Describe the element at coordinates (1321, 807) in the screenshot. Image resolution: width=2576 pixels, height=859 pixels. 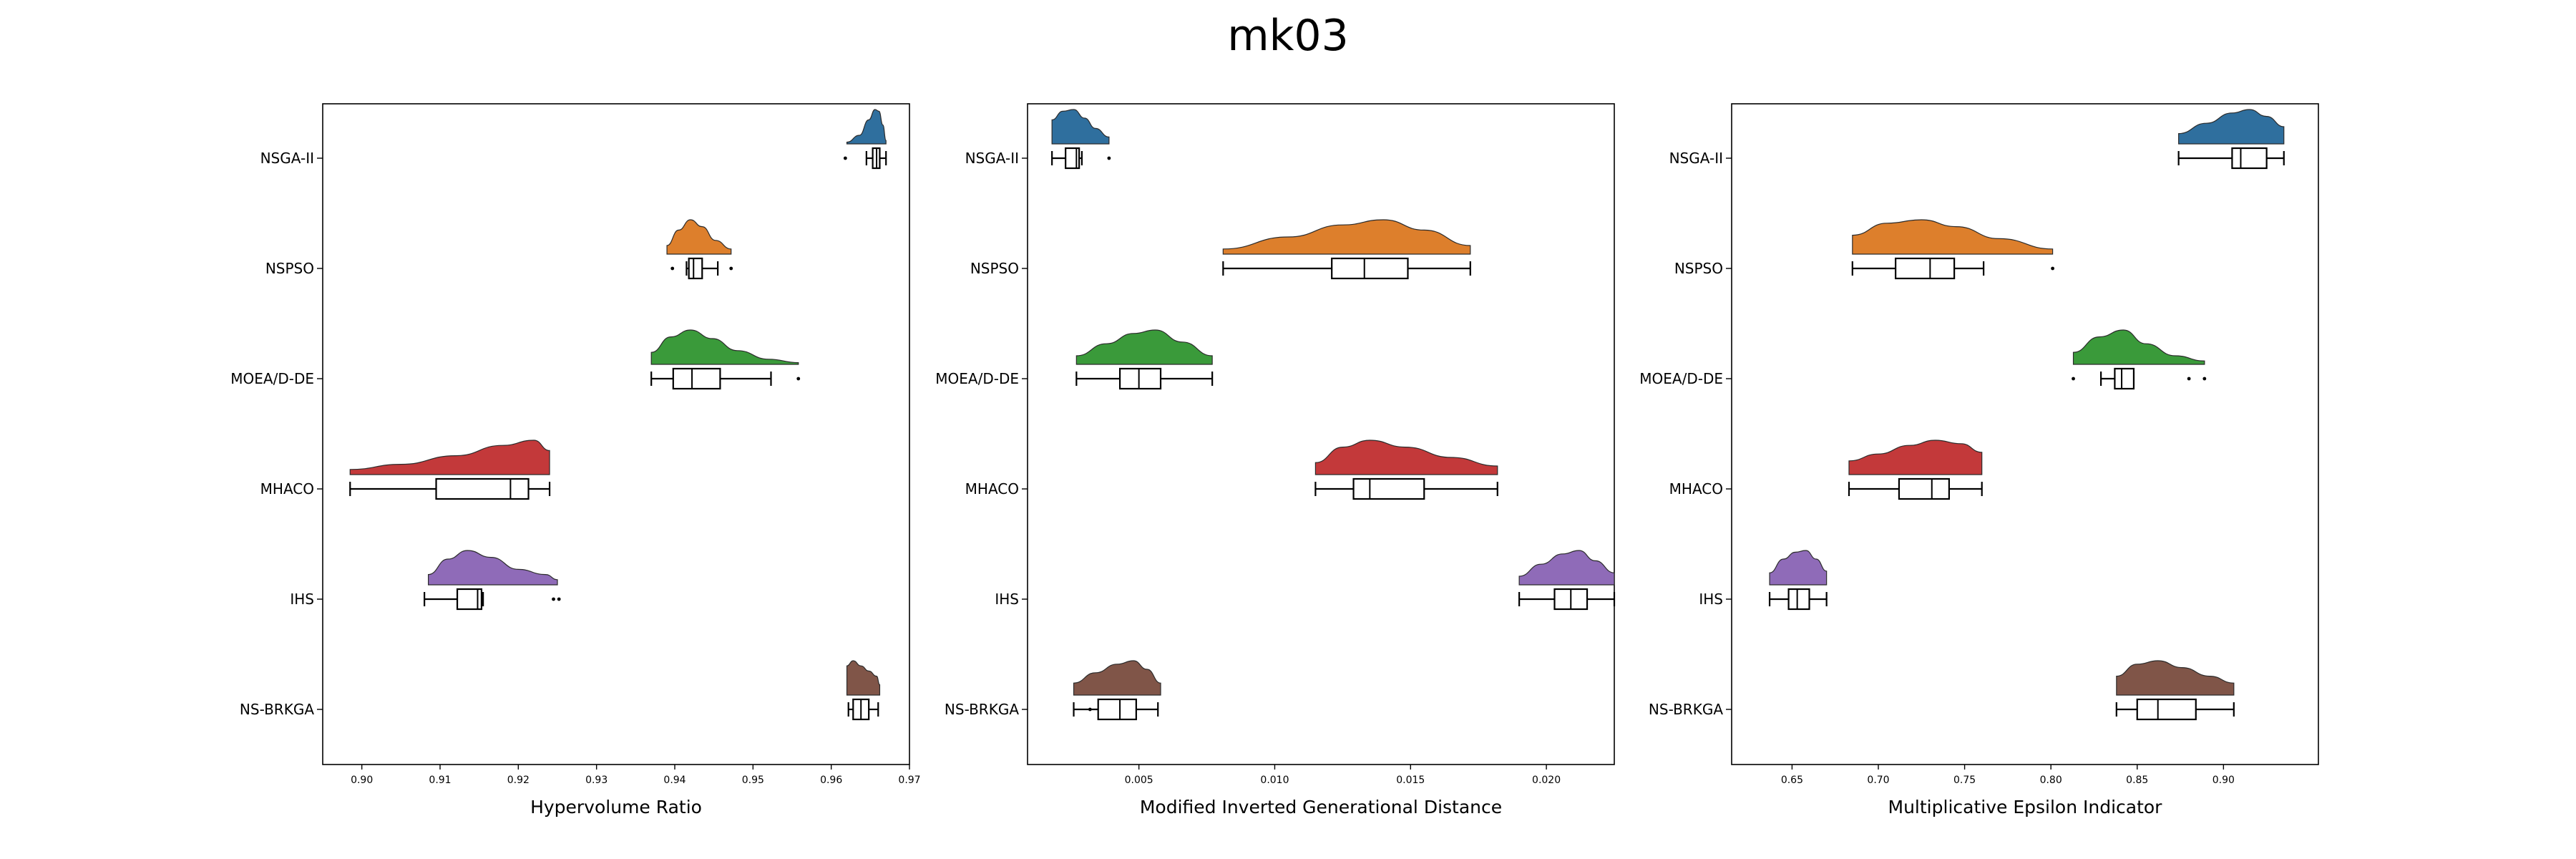
I see `x-axis-label: Modified Inverted Generational Distance` at that location.